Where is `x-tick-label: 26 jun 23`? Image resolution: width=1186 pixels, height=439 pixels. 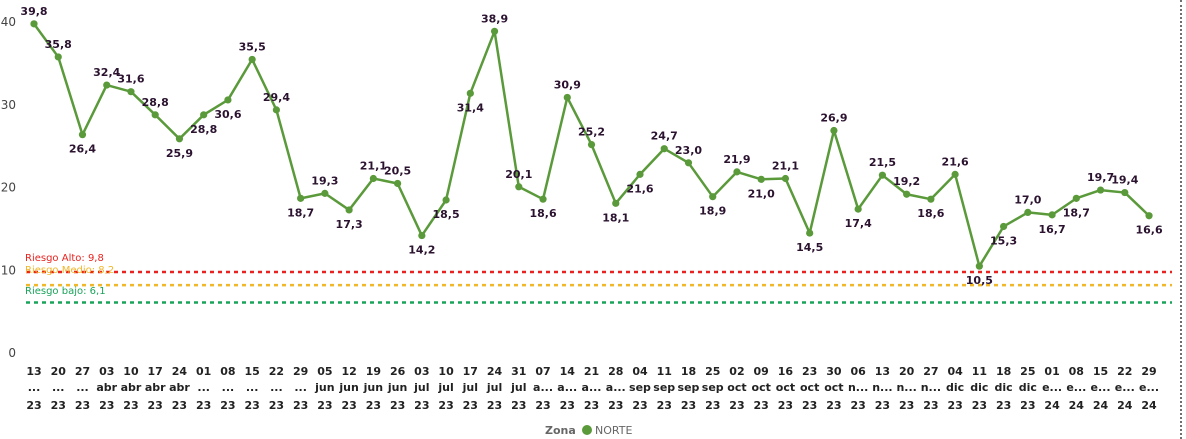 x-tick-label: 26 jun 23 is located at coordinates (397, 388).